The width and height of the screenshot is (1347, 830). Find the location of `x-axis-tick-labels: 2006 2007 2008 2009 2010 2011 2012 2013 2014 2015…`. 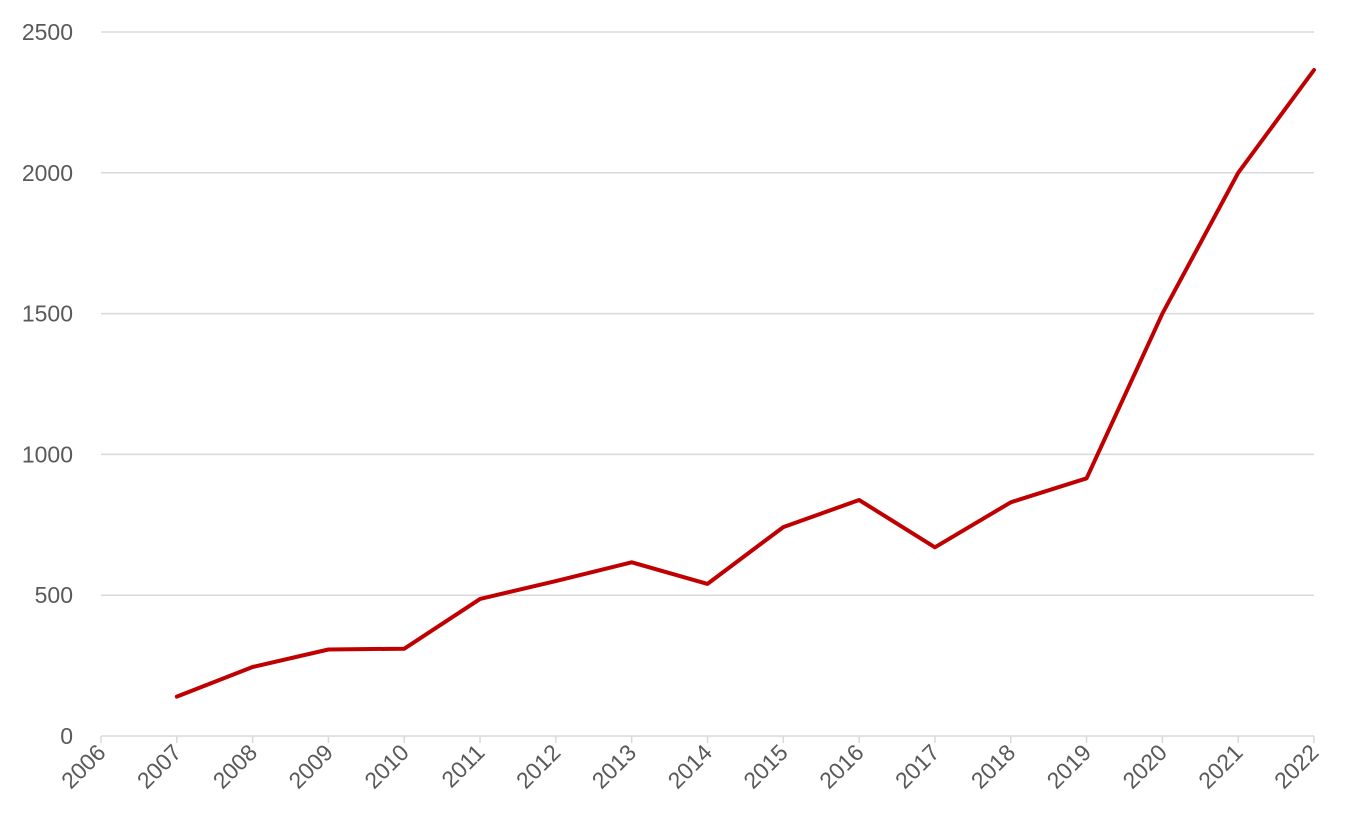

x-axis-tick-labels: 2006 2007 2008 2009 2010 2011 2012 2013 2014 2015… is located at coordinates (690, 766).